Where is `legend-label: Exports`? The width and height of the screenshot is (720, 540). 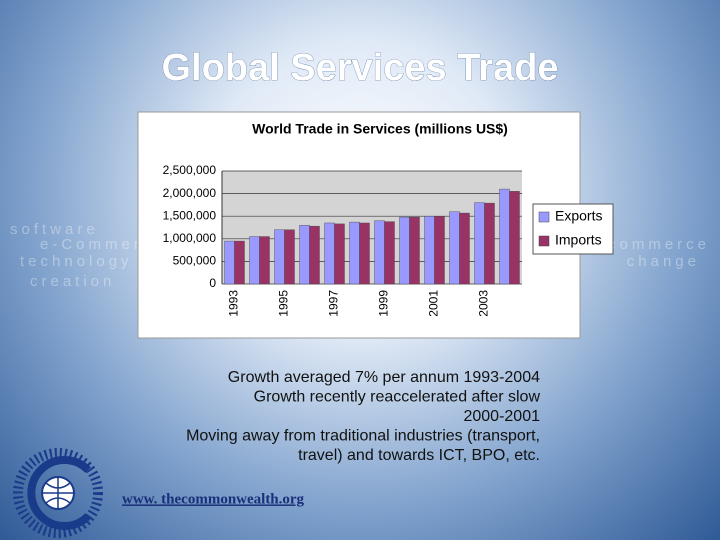
legend-label: Exports is located at coordinates (578, 216).